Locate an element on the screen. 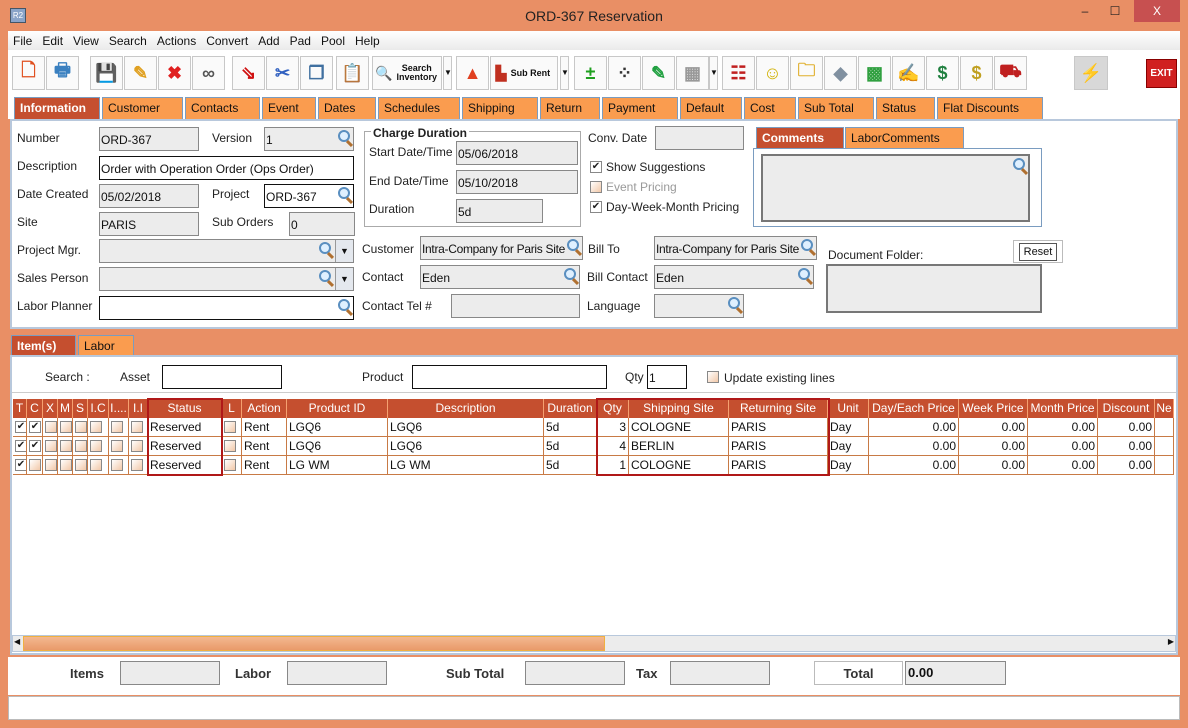  paste-button: 📋 is located at coordinates (352, 73).